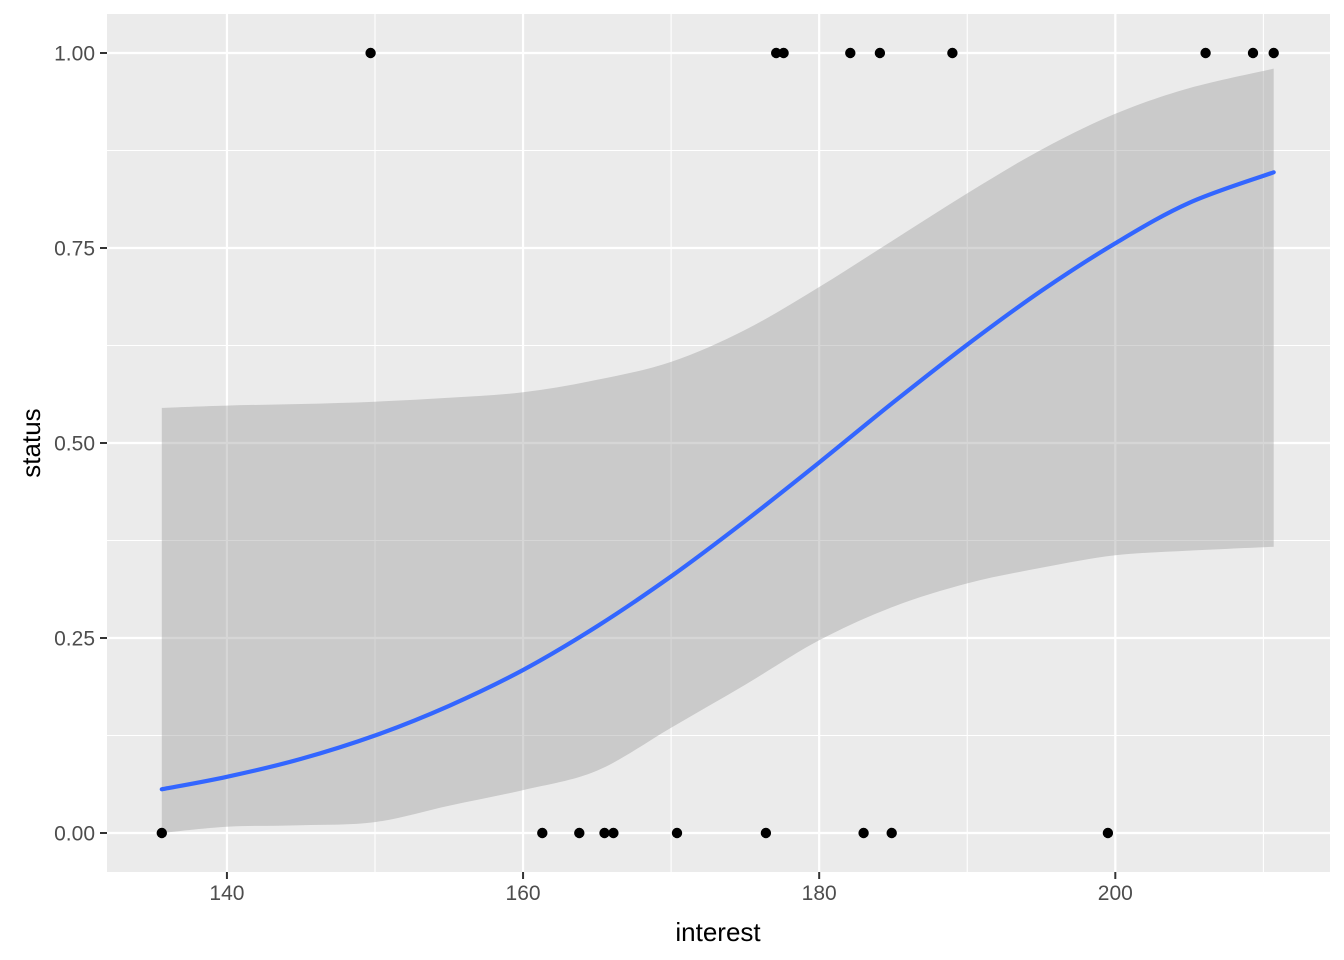 The image size is (1344, 960). Describe the element at coordinates (74, 639) in the screenshot. I see `y-tick-label: 0.25` at that location.